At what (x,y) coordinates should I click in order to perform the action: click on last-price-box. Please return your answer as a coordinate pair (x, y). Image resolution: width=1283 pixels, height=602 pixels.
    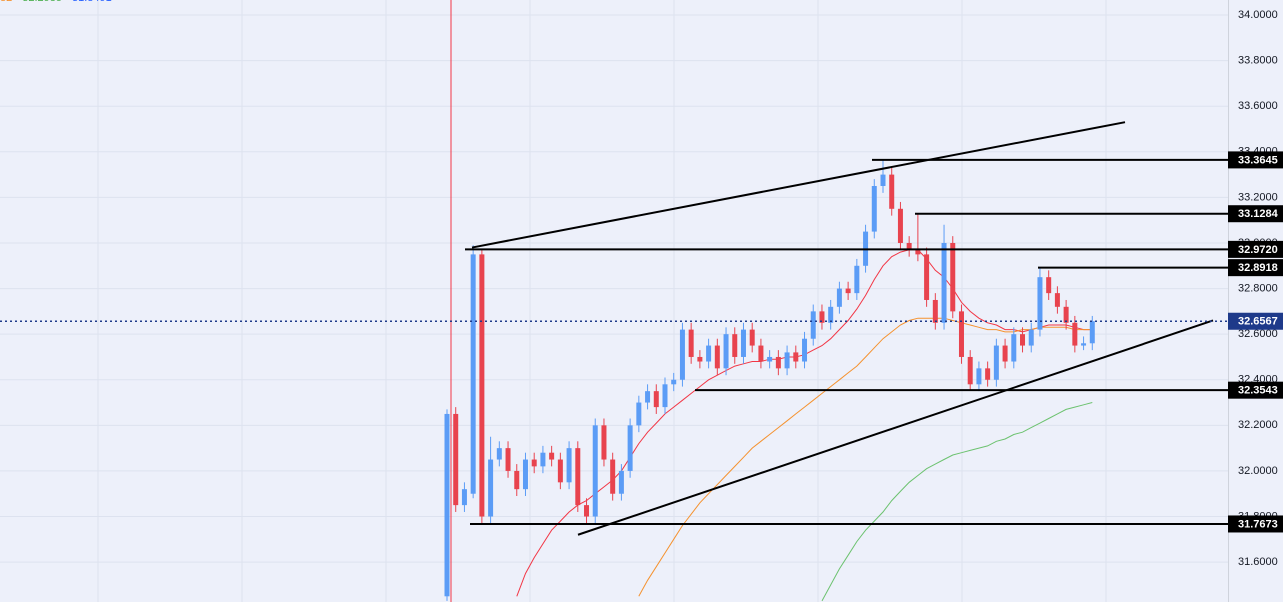
    Looking at the image, I should click on (1255, 321).